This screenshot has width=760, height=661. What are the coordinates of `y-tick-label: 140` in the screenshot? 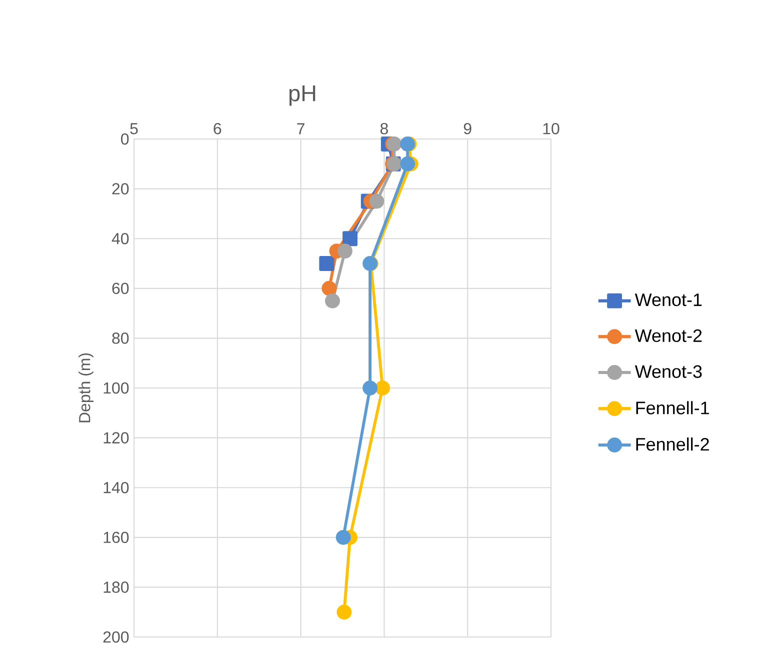 It's located at (116, 488).